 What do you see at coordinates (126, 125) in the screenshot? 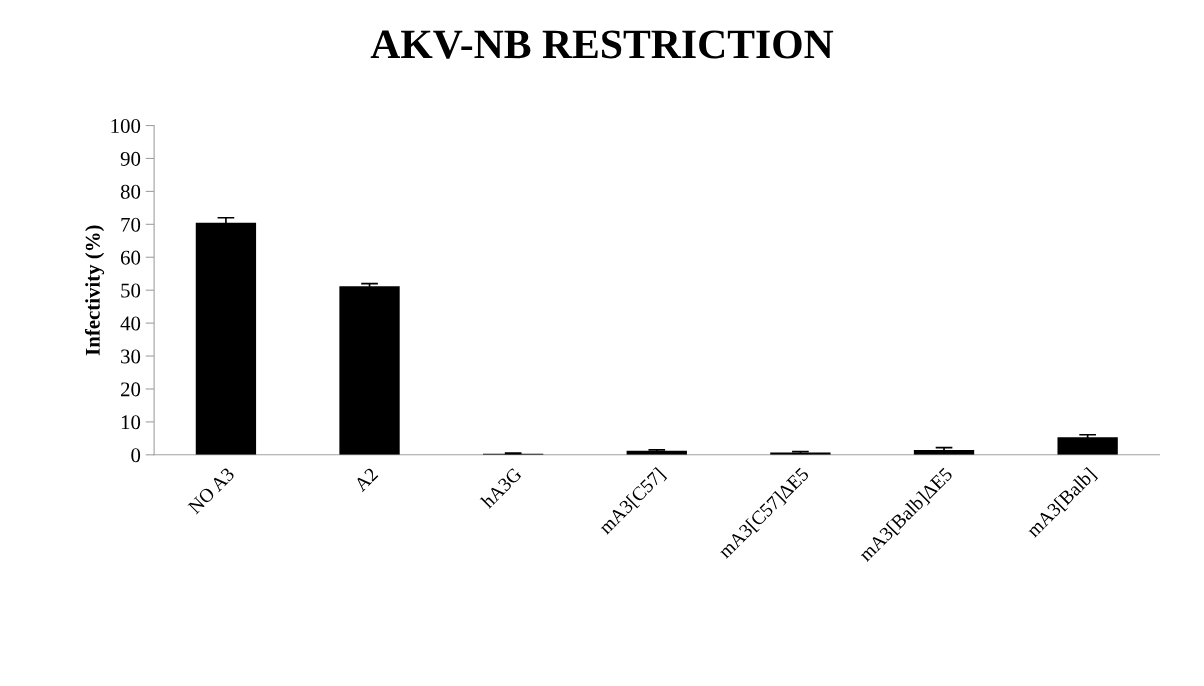
I see `y-tick-label: 100` at bounding box center [126, 125].